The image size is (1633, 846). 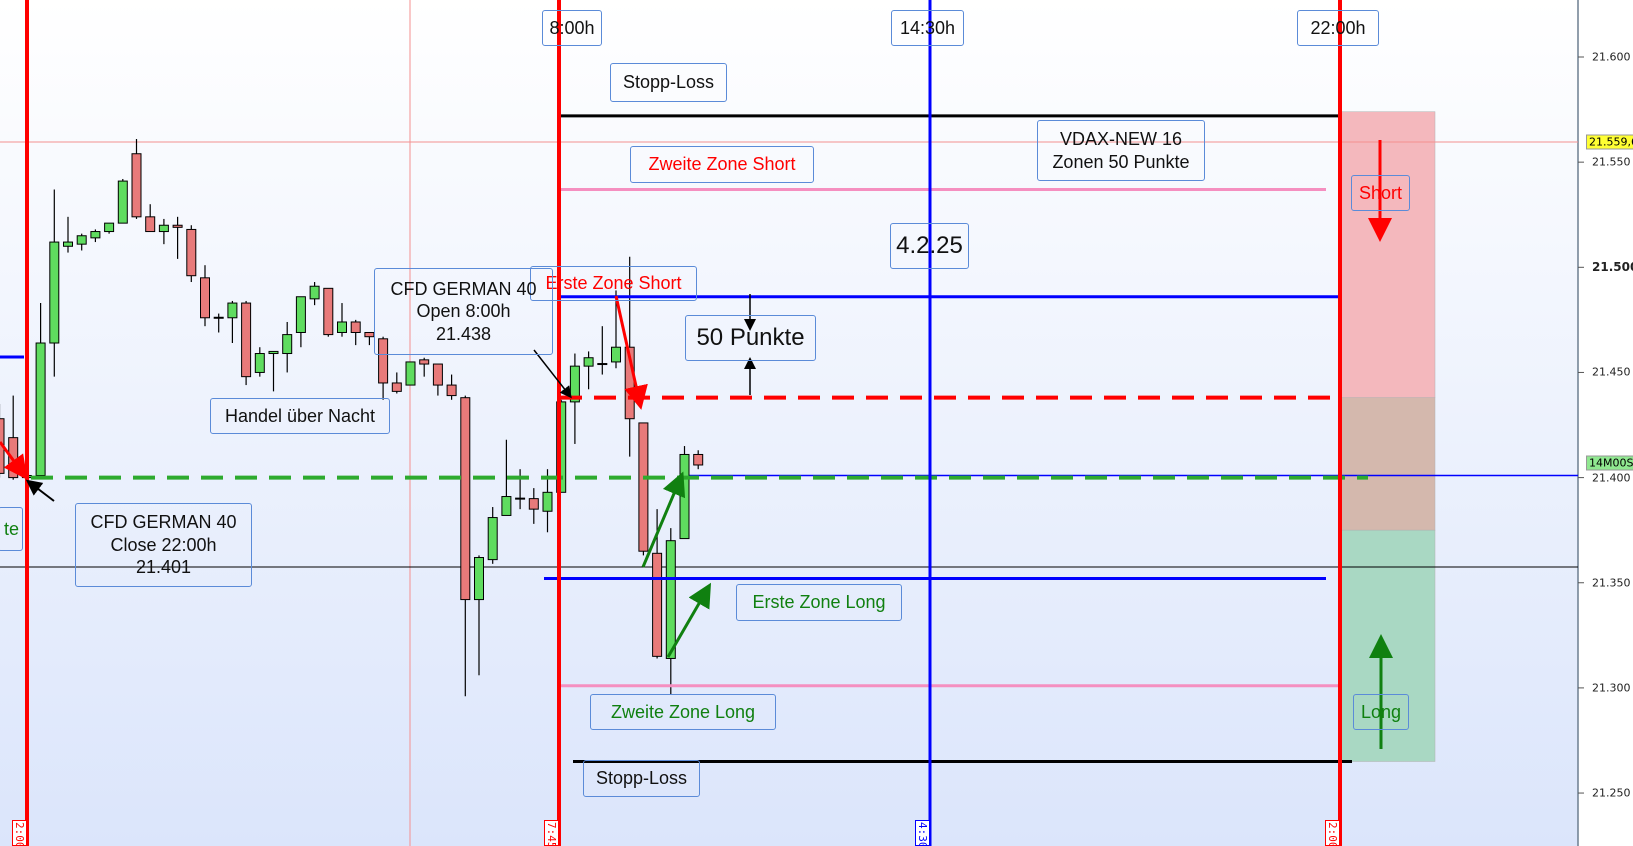 I want to click on stop-loss-top-label: Stopp-Loss, so click(x=668, y=82).